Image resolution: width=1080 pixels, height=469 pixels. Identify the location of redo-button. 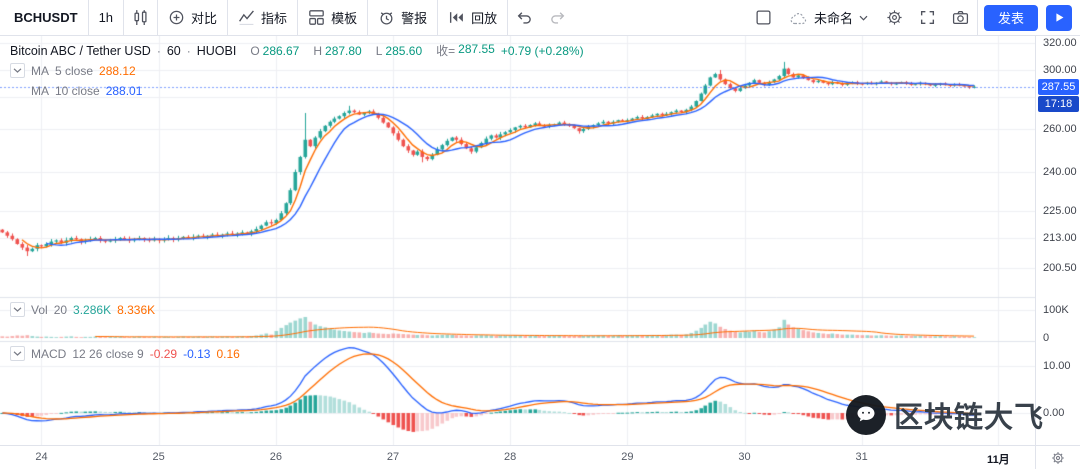
(557, 18).